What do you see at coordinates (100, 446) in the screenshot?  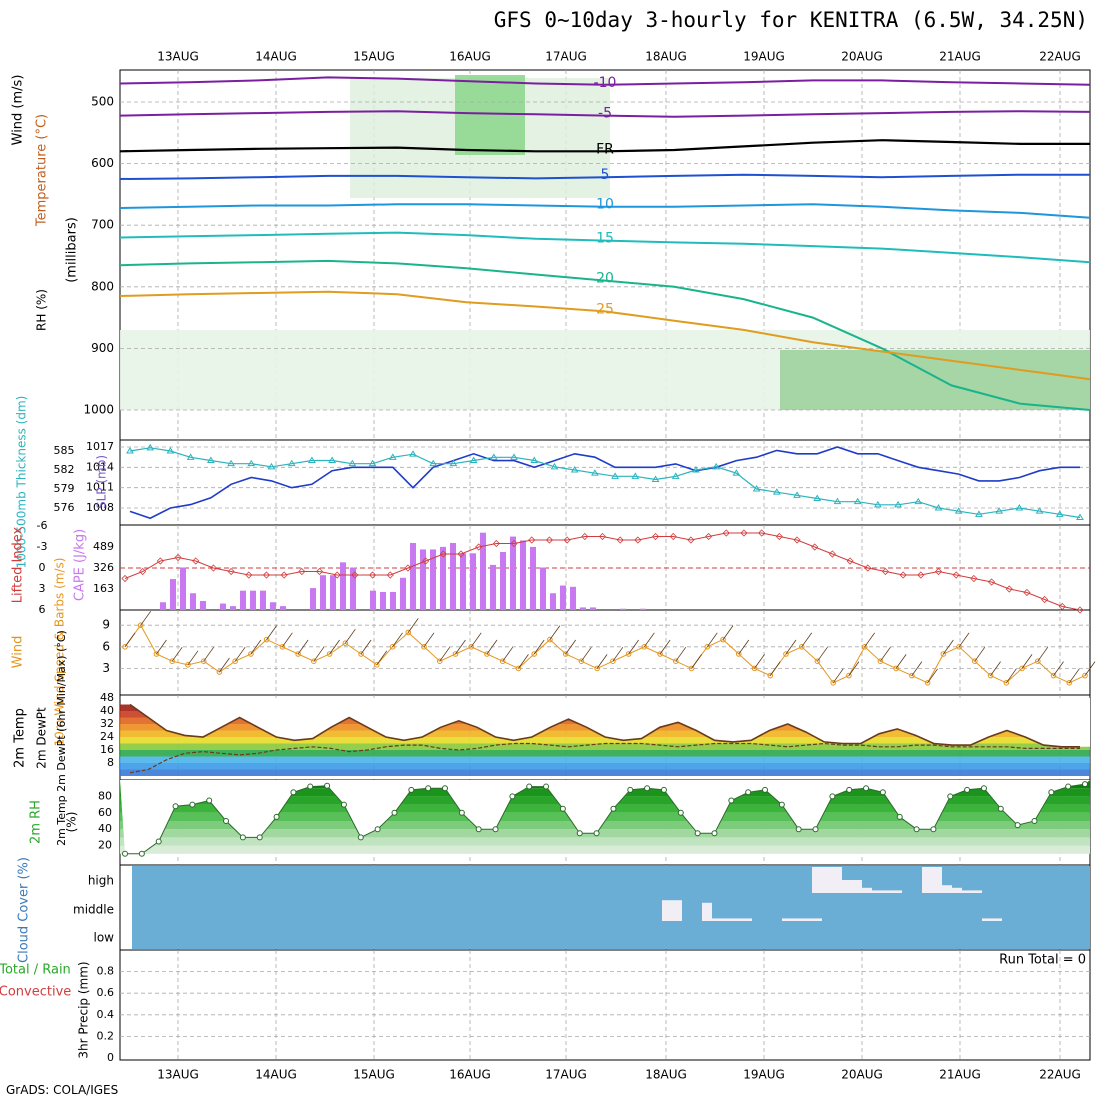 I see `ytick-slp-0: 1017` at bounding box center [100, 446].